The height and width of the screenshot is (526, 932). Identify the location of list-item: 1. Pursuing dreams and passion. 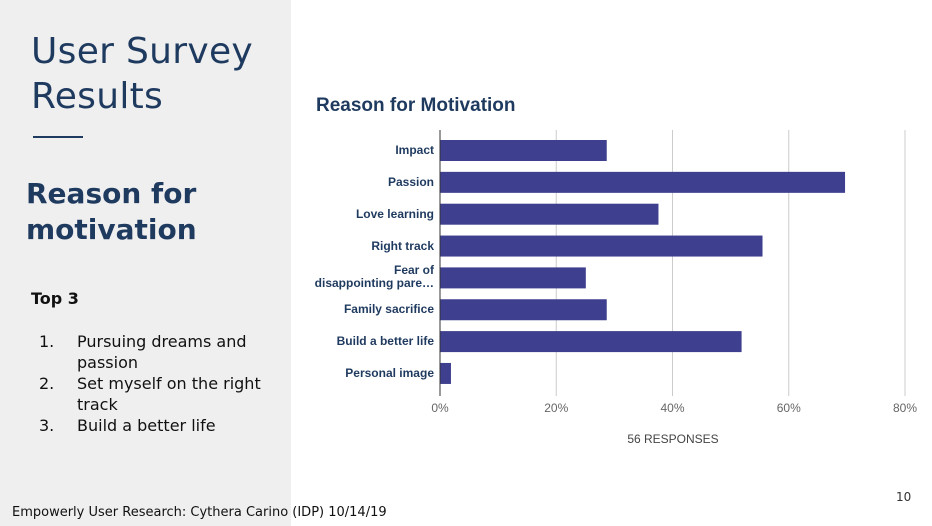
(161, 352).